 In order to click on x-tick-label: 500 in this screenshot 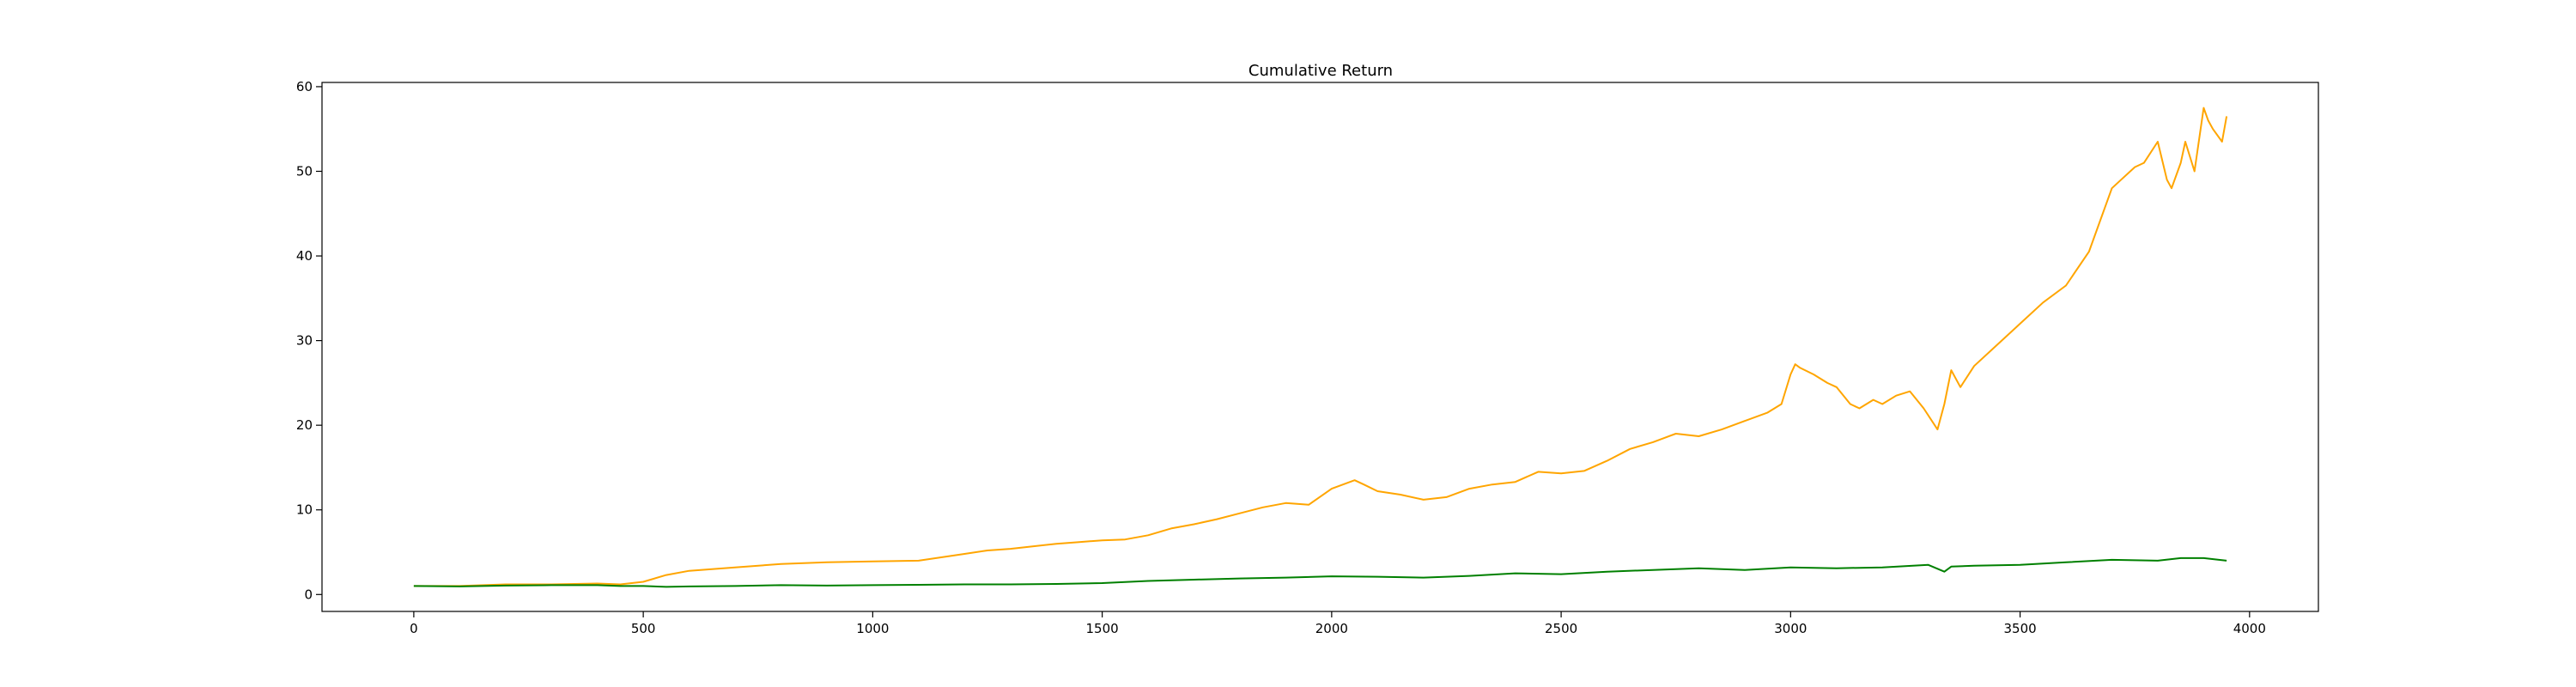, I will do `click(643, 628)`.